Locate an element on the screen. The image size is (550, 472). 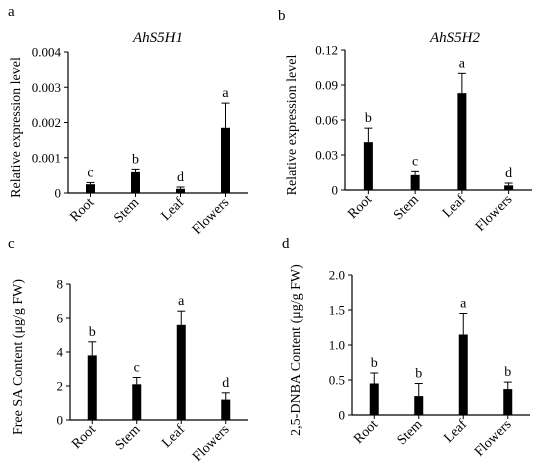
y-axis-label: Free SA Content (μg/g FW) is located at coordinates (18, 357).